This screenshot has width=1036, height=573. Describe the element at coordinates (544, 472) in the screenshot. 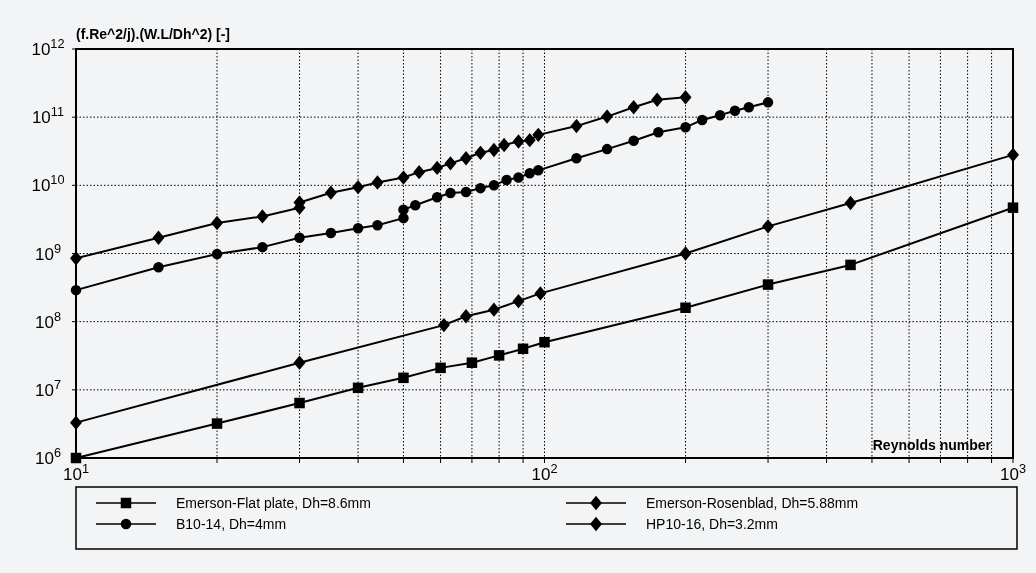

I see `x-tick-label: 10$^{2}$` at that location.